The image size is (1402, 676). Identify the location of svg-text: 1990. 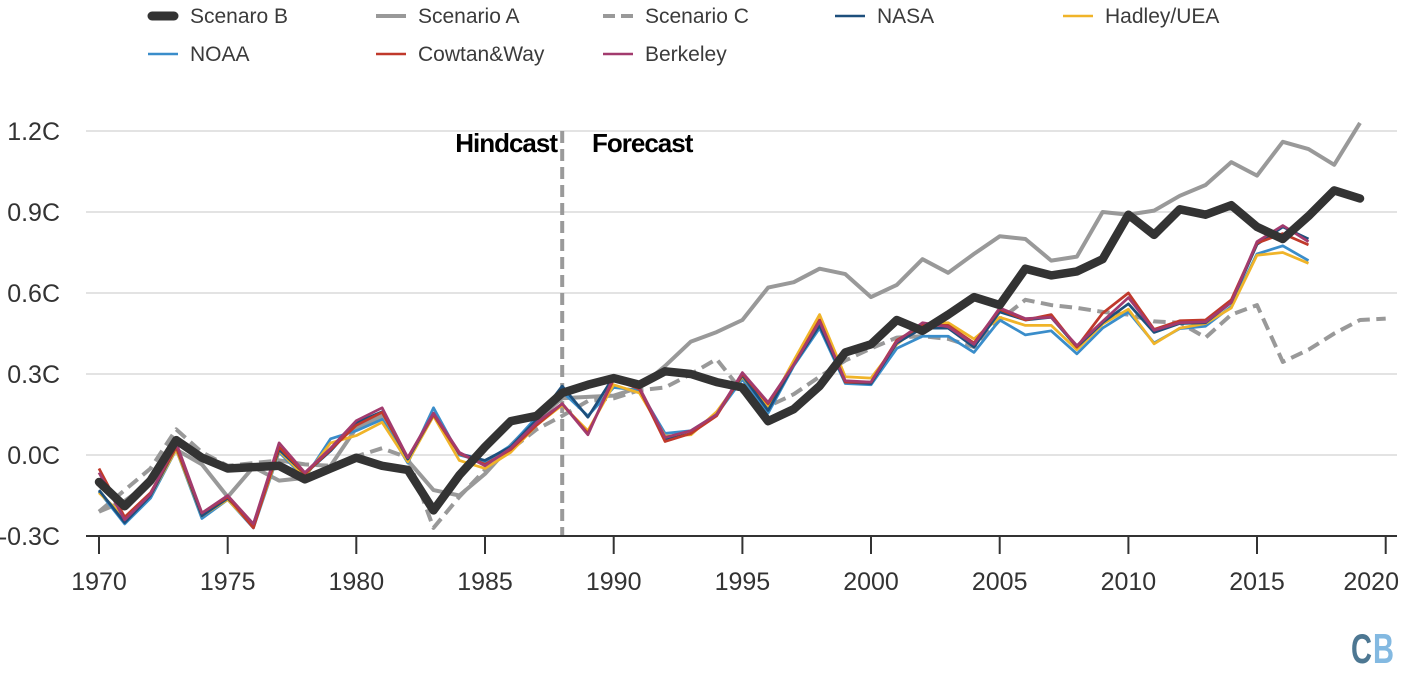
(614, 582).